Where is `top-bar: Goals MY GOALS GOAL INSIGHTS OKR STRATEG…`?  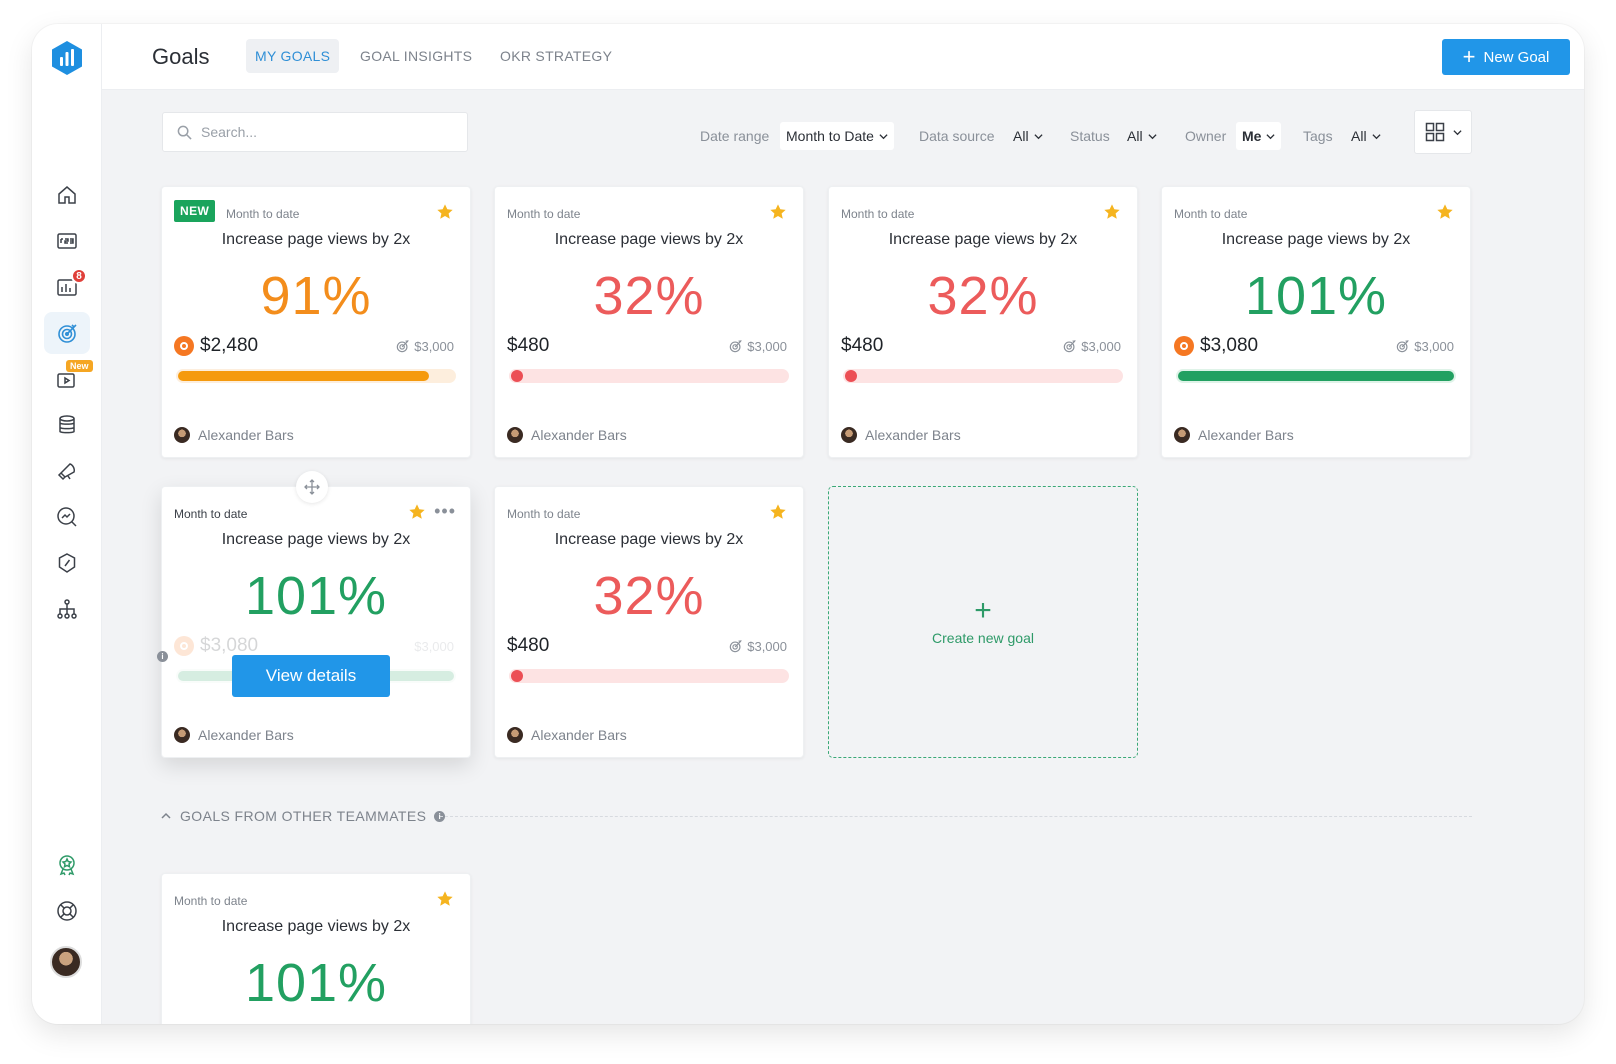
top-bar: Goals MY GOALS GOAL INSIGHTS OKR STRATEG… is located at coordinates (843, 57).